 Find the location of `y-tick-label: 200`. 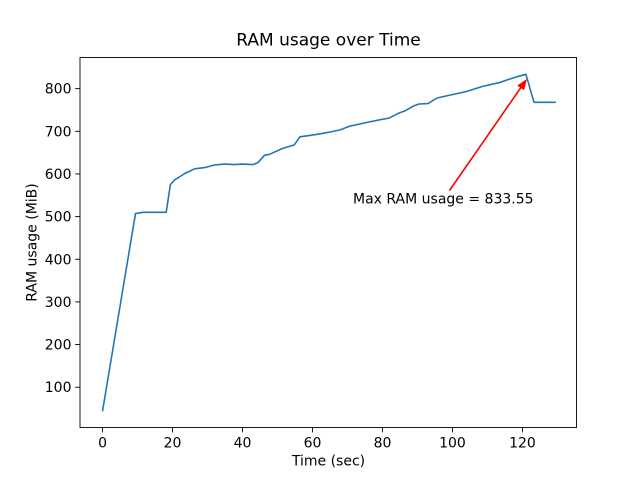

y-tick-label: 200 is located at coordinates (58, 346).